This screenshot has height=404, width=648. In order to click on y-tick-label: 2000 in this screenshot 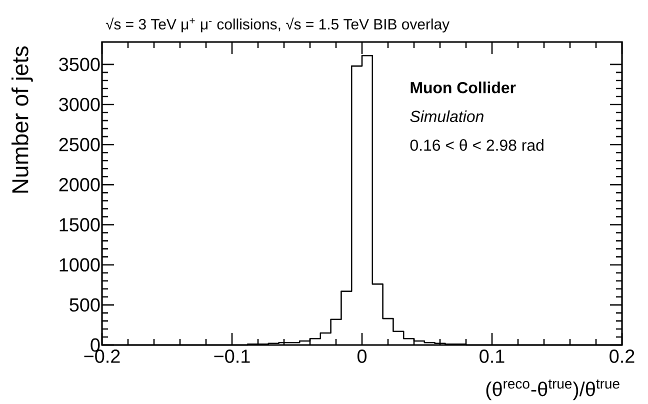, I will do `click(79, 185)`.